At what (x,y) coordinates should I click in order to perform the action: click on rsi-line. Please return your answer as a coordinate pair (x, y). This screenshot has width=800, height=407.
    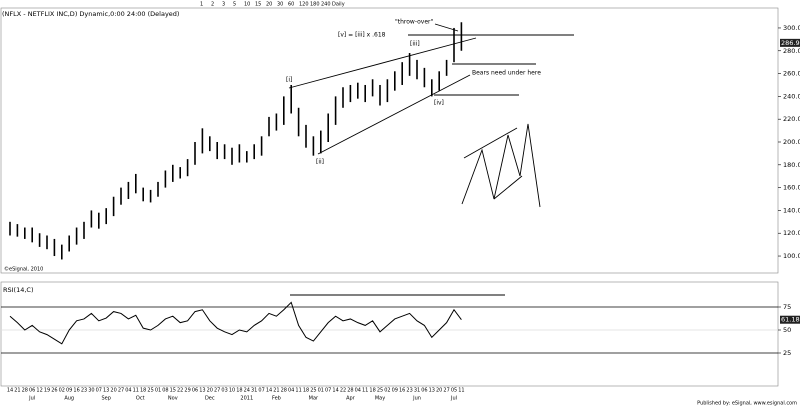
    Looking at the image, I should click on (235, 323).